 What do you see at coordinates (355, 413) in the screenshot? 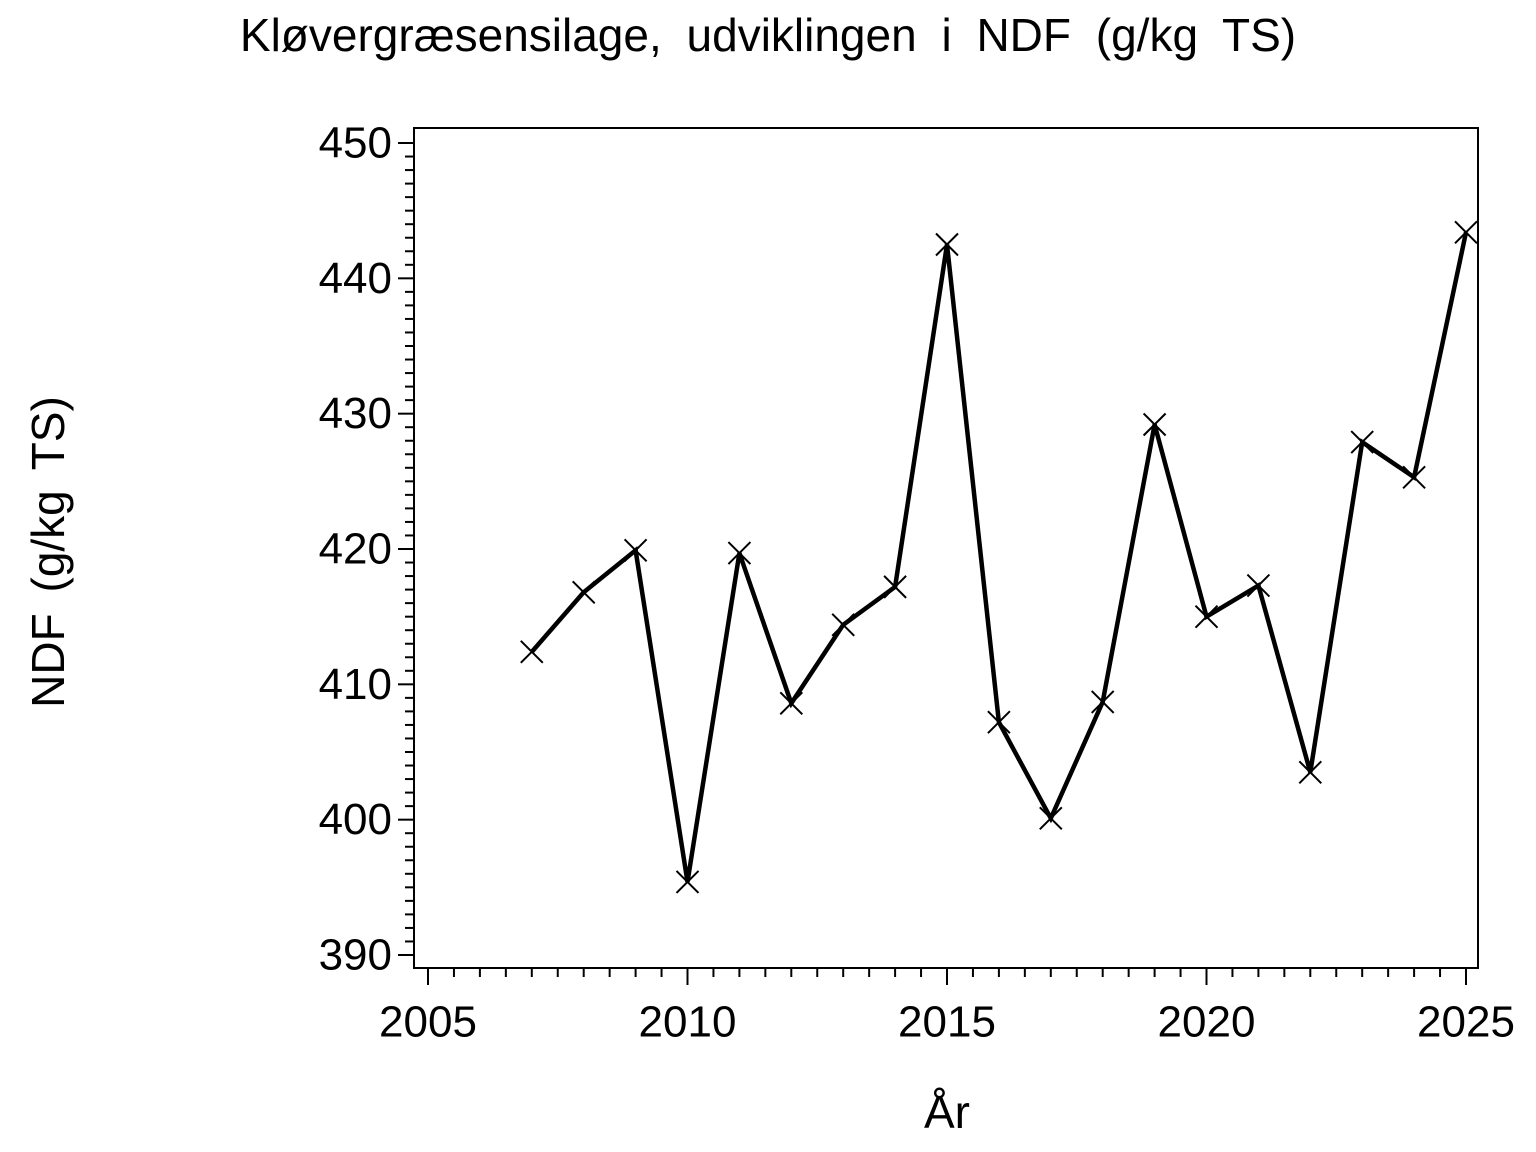
I see `y-tick-label: 430` at bounding box center [355, 413].